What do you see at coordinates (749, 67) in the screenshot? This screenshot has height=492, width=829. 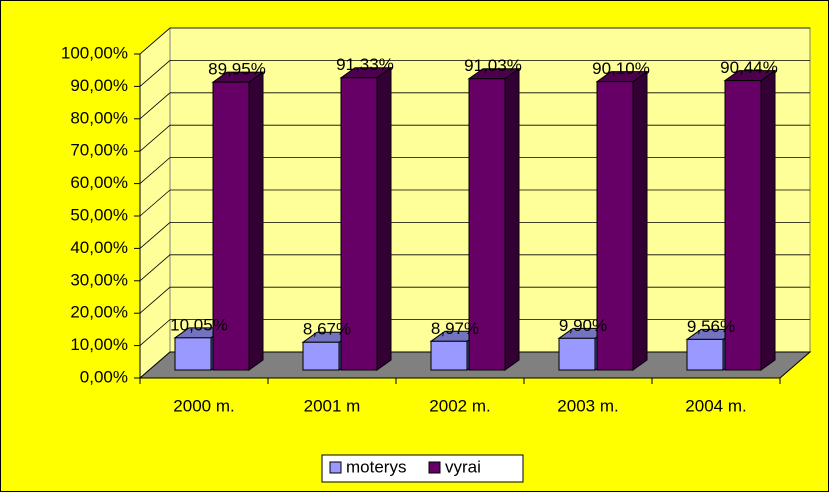 I see `value-label: 90,44%` at bounding box center [749, 67].